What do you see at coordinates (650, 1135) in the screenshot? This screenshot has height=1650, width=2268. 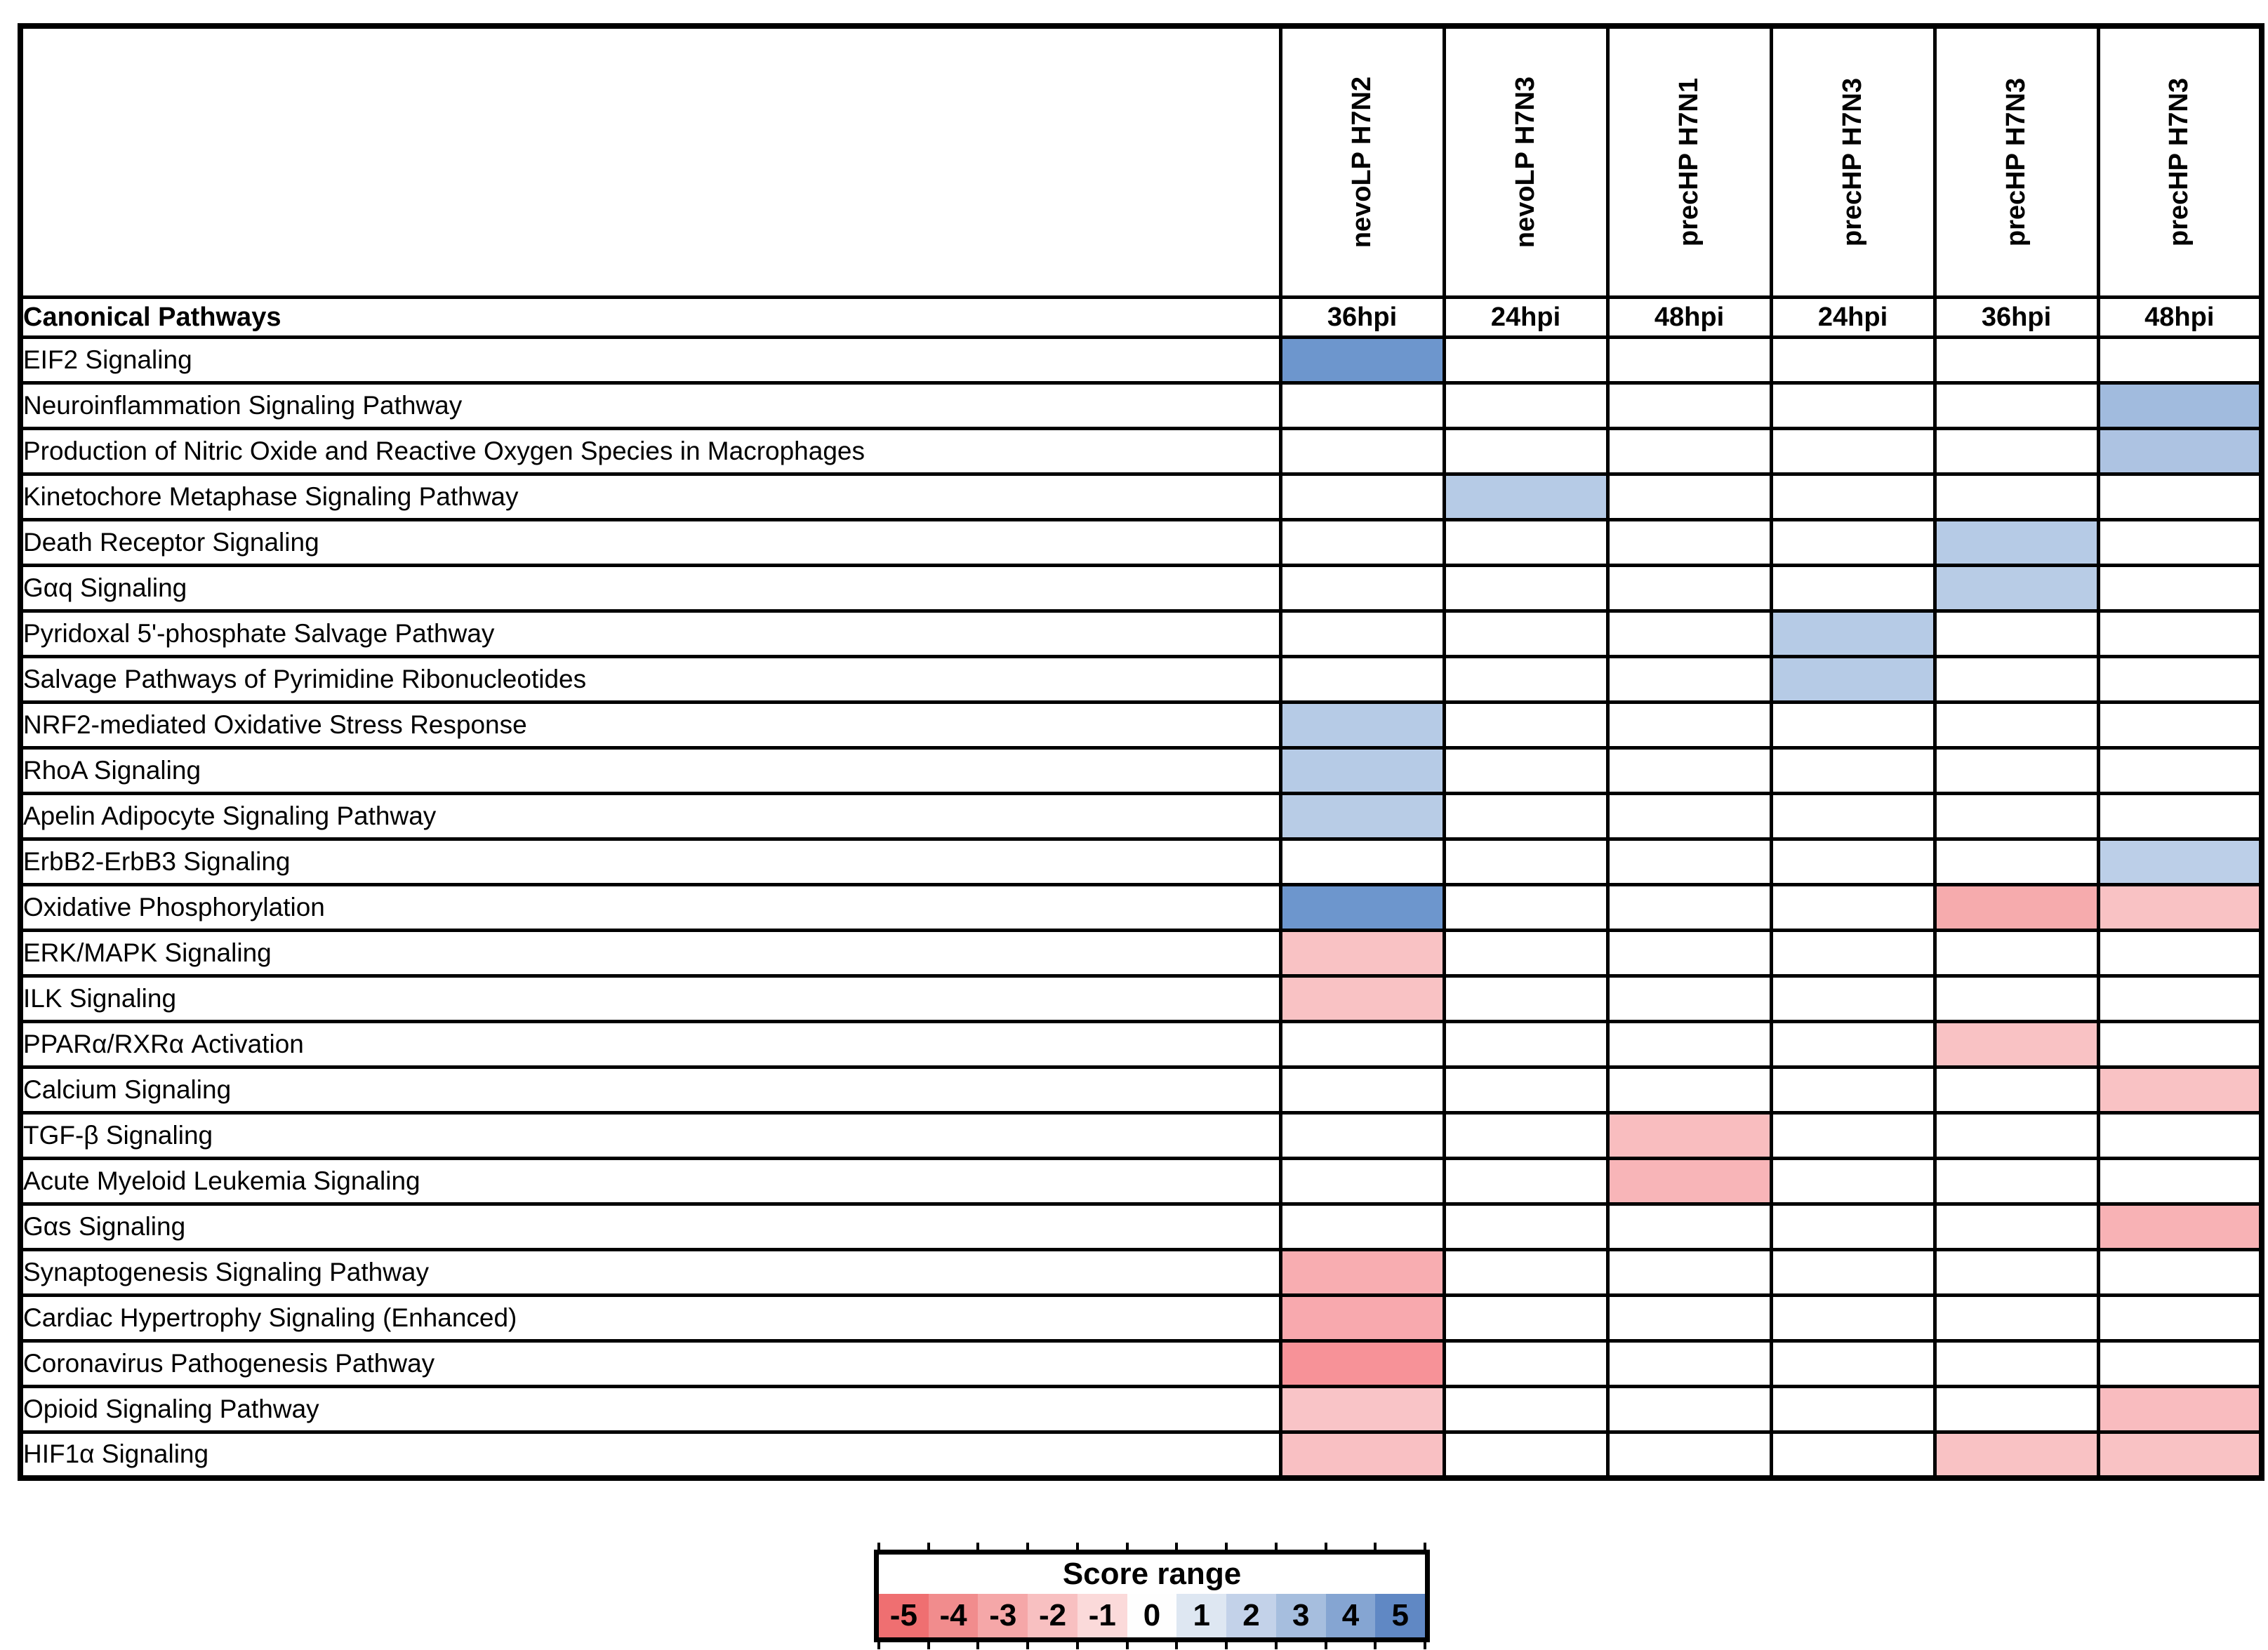 I see `pathway-label: TGF-β Signaling` at bounding box center [650, 1135].